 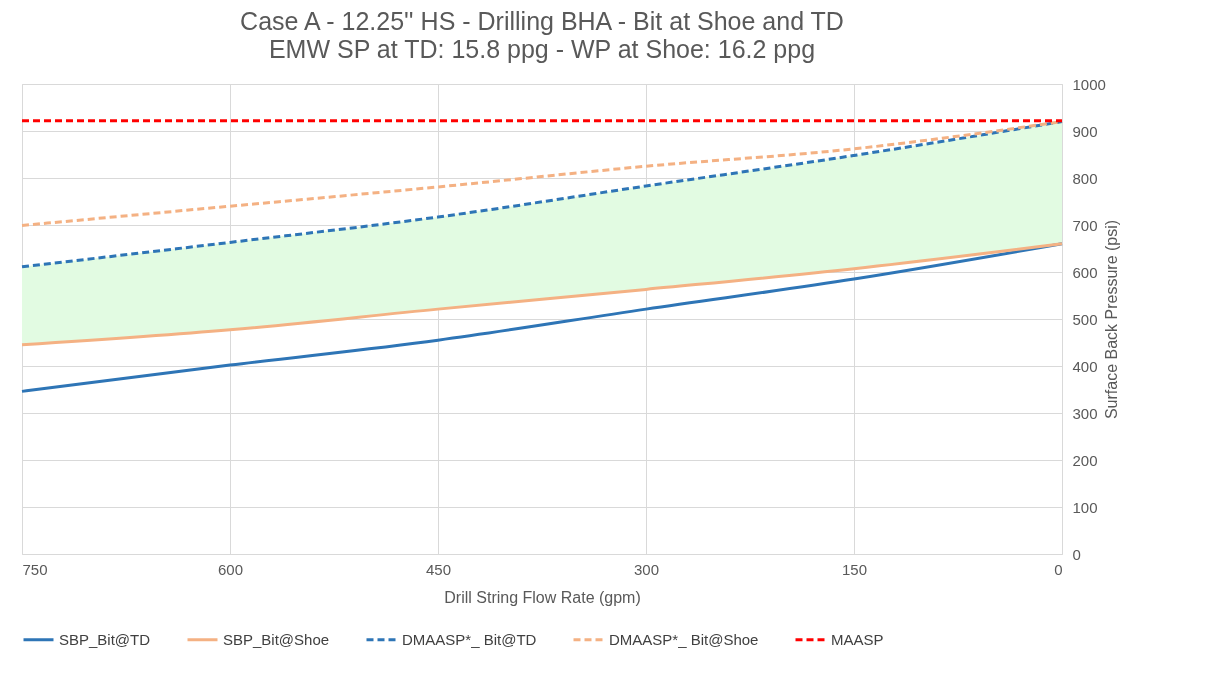 What do you see at coordinates (105, 639) in the screenshot?
I see `legend-label: SBP_Bit@TD` at bounding box center [105, 639].